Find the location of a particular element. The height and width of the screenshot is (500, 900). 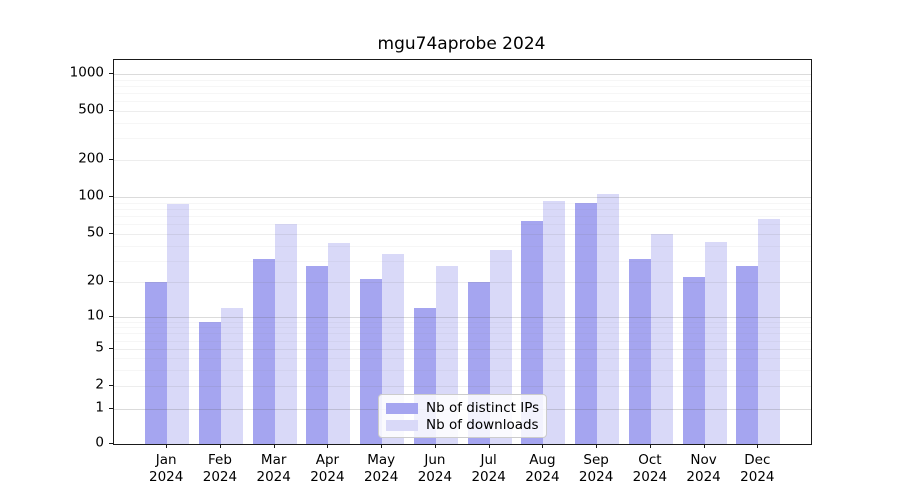

x-tick-label: Aug 2024 is located at coordinates (542, 469).